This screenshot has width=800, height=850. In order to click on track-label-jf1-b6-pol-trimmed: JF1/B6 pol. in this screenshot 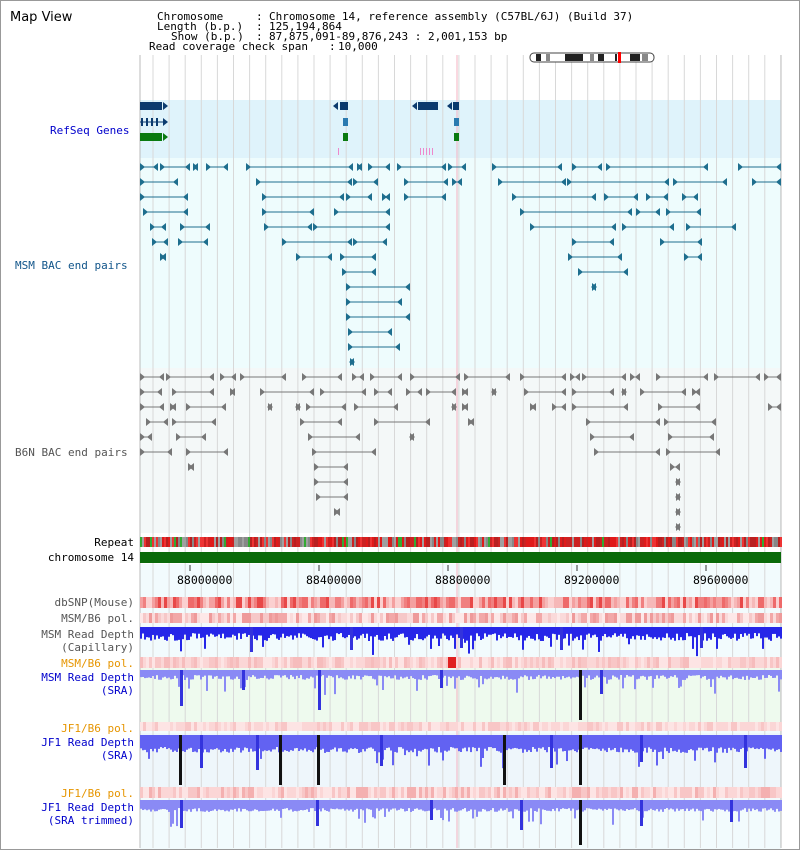, I will do `click(97, 793)`.